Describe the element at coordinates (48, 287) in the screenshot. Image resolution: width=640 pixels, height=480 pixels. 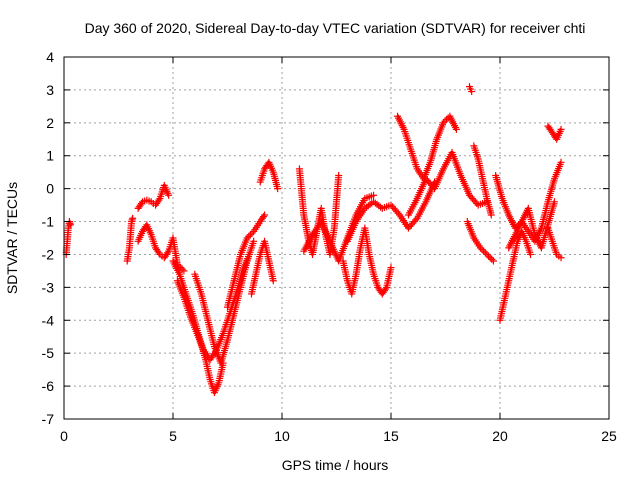
I see `y-tick-label: -3` at that location.